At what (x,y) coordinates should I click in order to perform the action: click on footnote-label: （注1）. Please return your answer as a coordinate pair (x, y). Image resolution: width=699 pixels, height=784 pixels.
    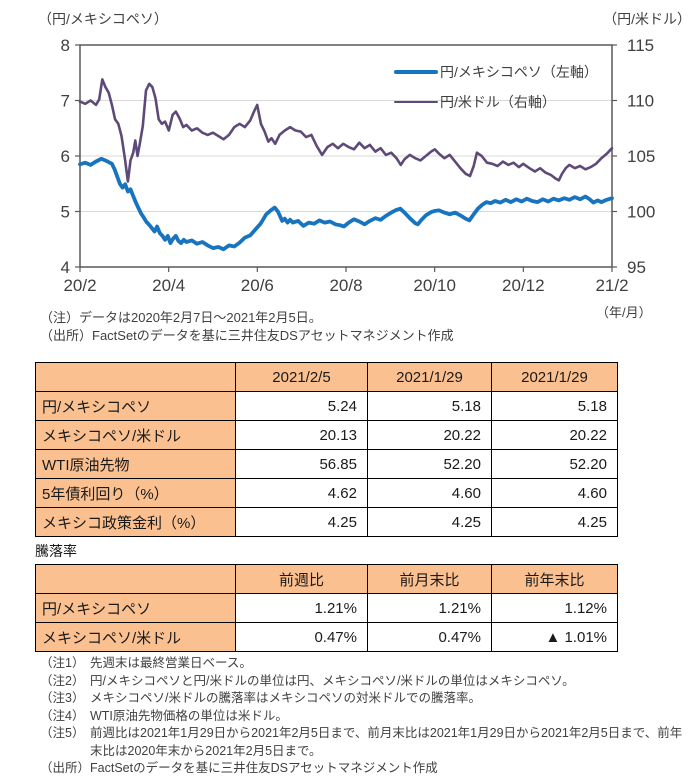
    Looking at the image, I should click on (62, 663).